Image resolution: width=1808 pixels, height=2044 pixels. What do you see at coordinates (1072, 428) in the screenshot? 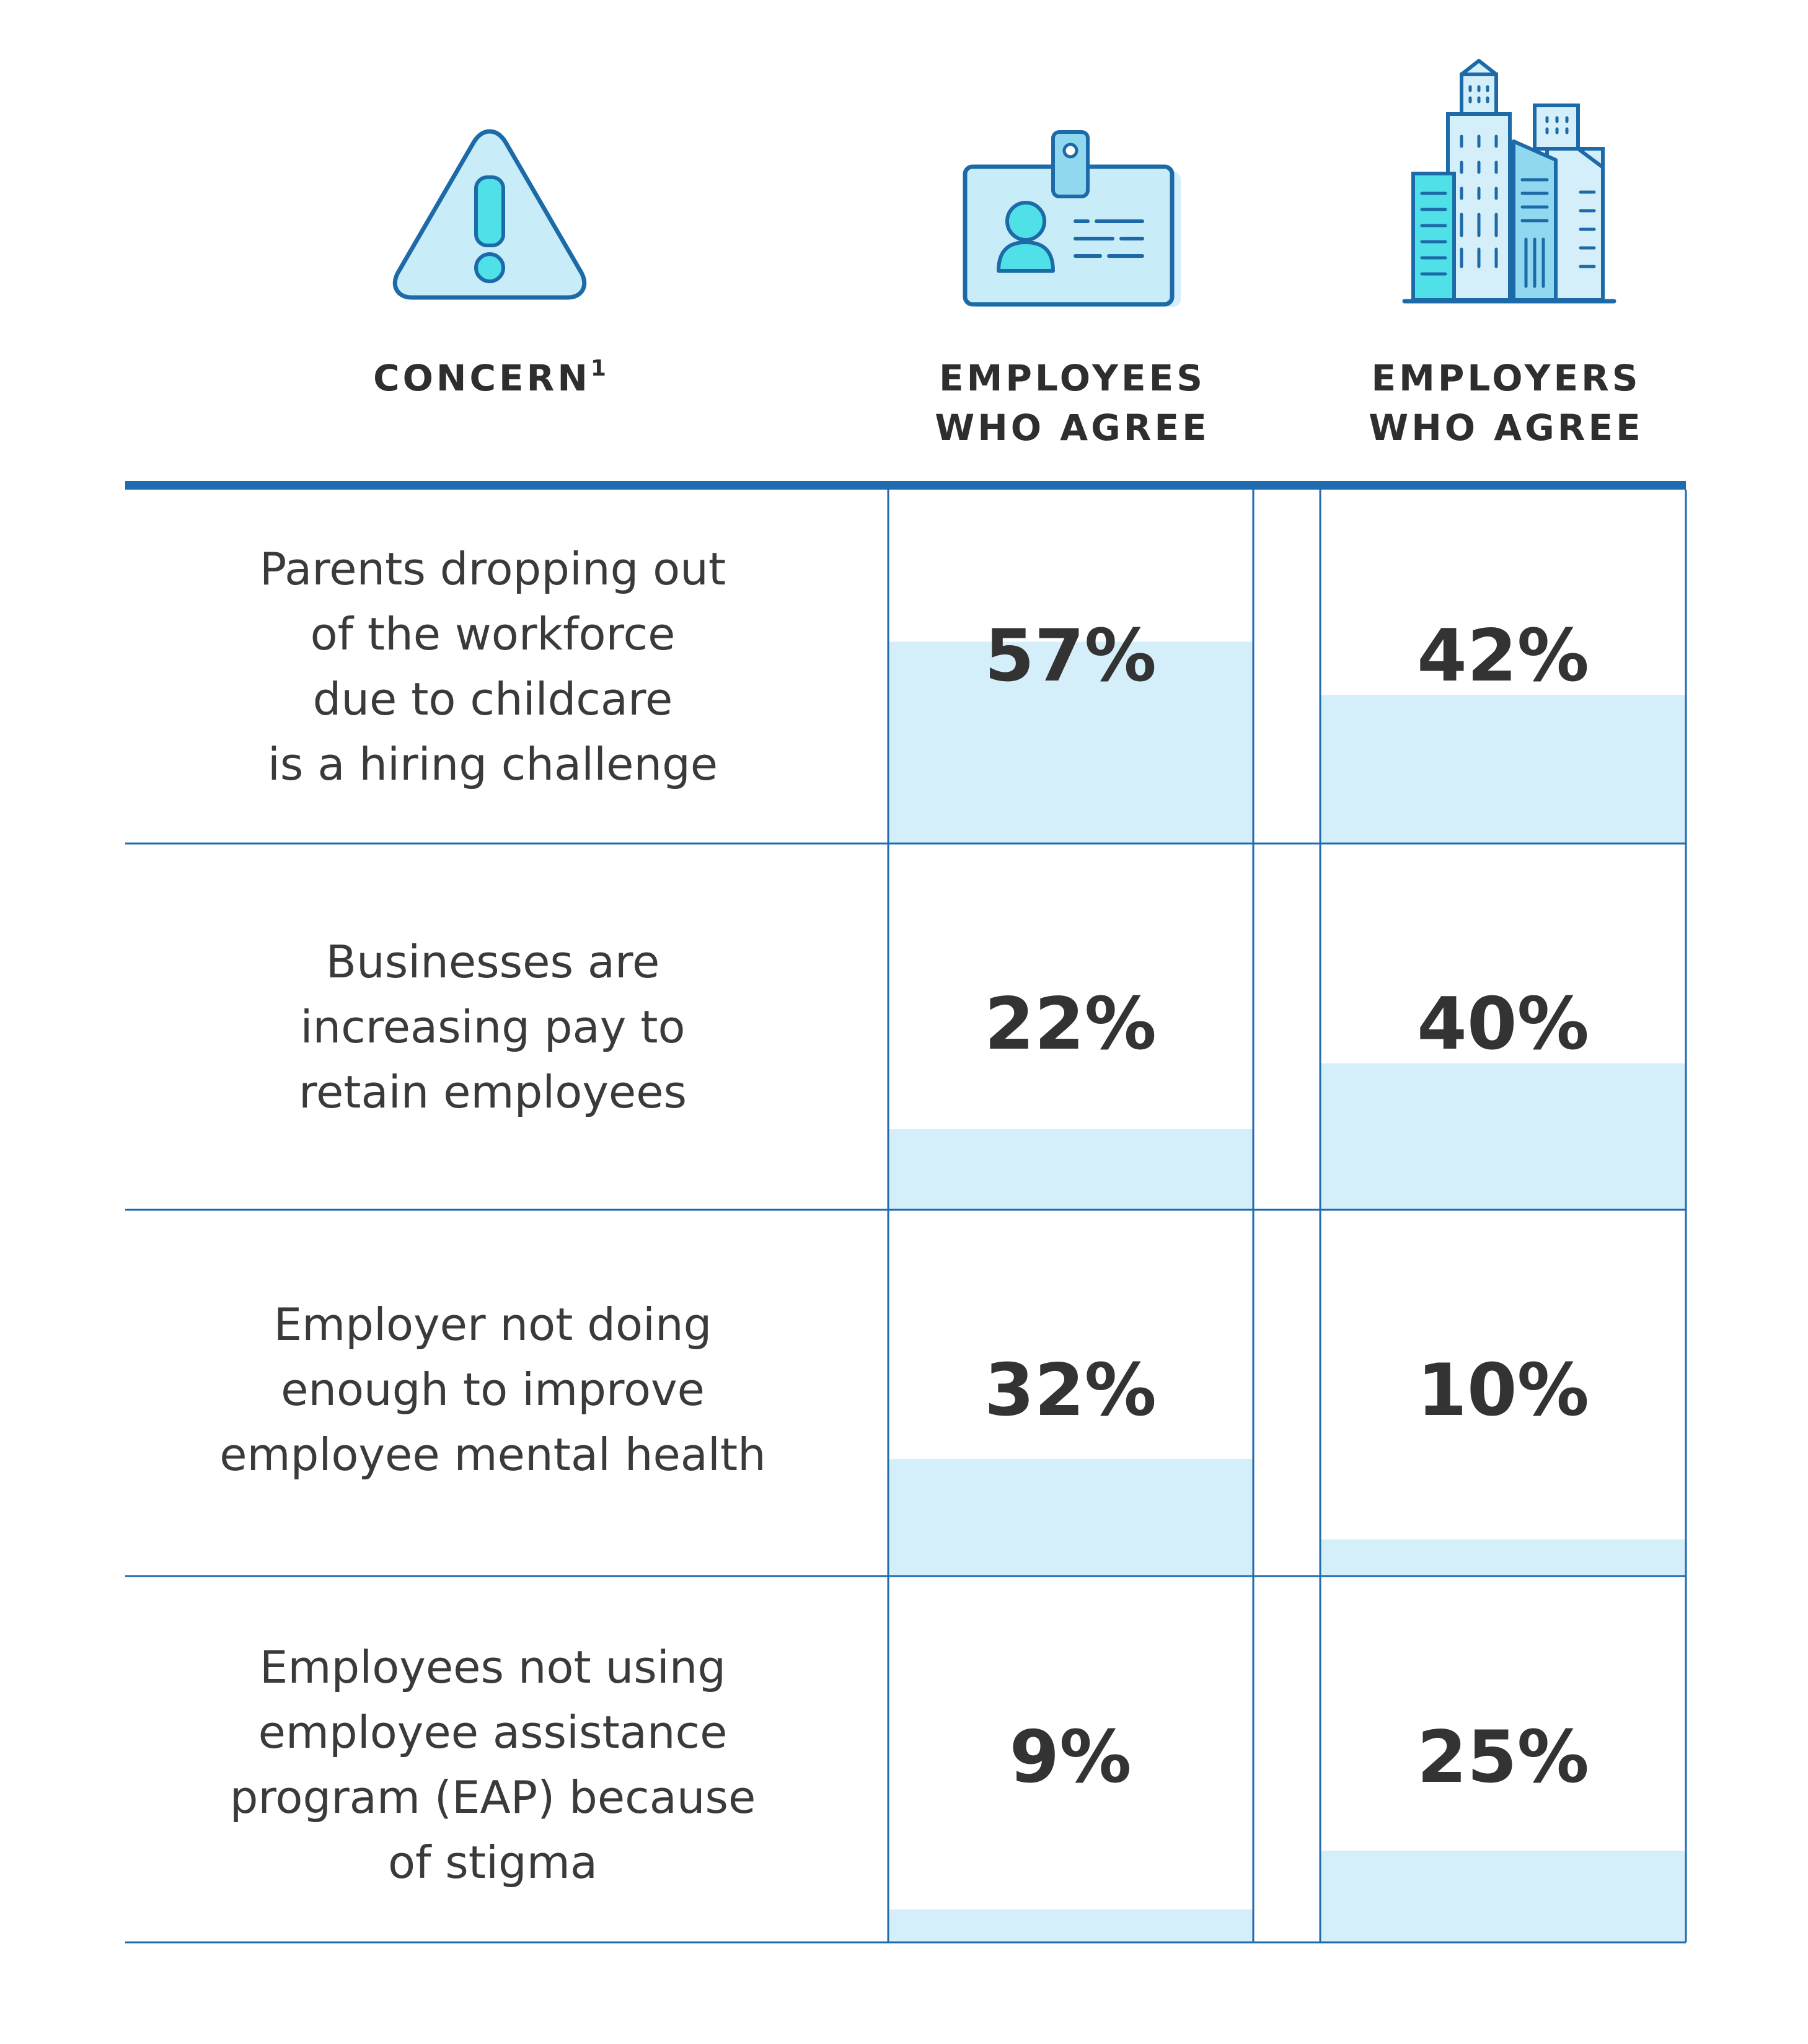
I see `employees-header-line-2: WHO AGREE` at bounding box center [1072, 428].